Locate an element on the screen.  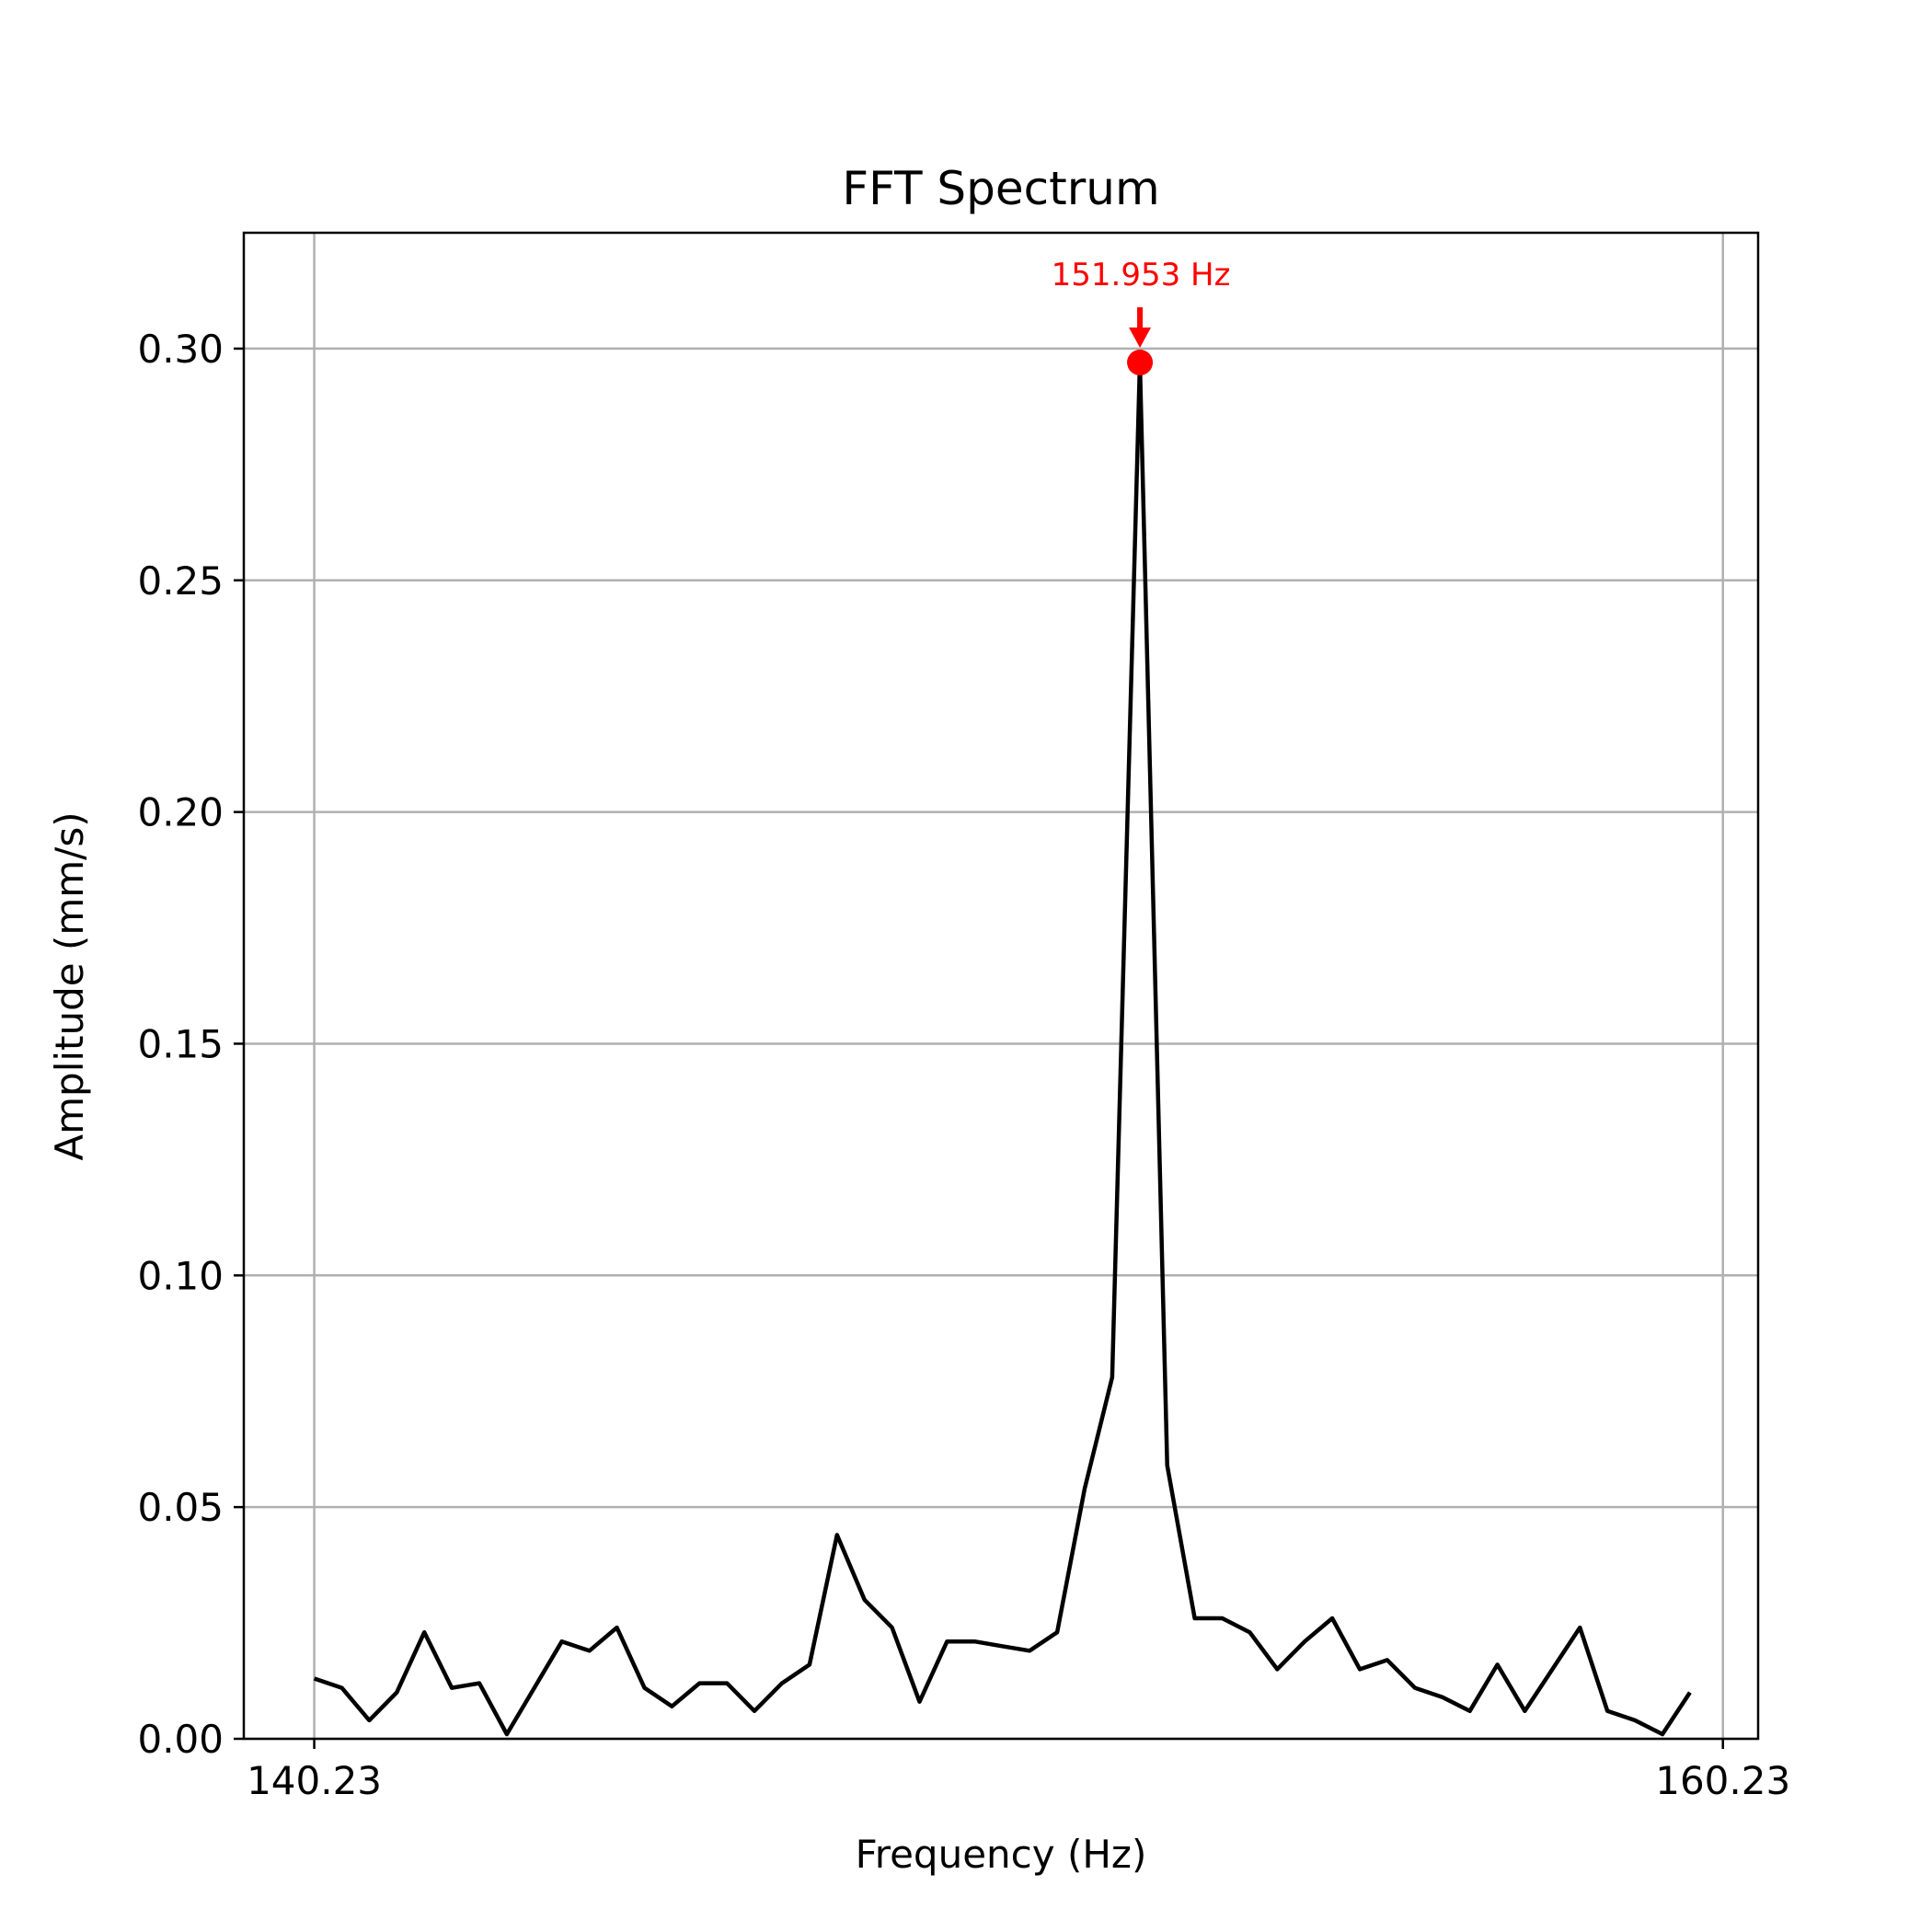
x-tick-label: 160.23 is located at coordinates (1722, 1780).